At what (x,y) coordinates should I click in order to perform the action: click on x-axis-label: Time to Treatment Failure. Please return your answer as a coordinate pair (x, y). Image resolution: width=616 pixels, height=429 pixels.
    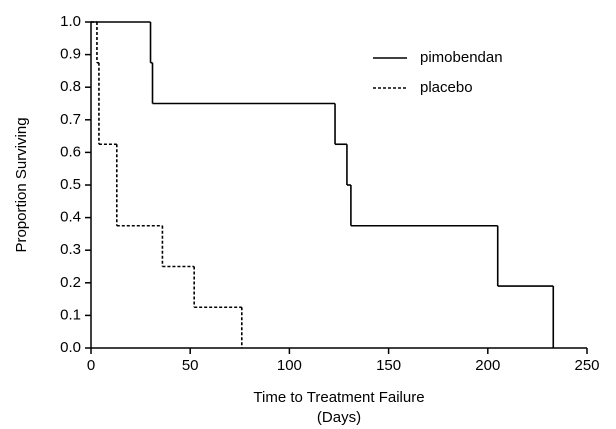
    Looking at the image, I should click on (338, 397).